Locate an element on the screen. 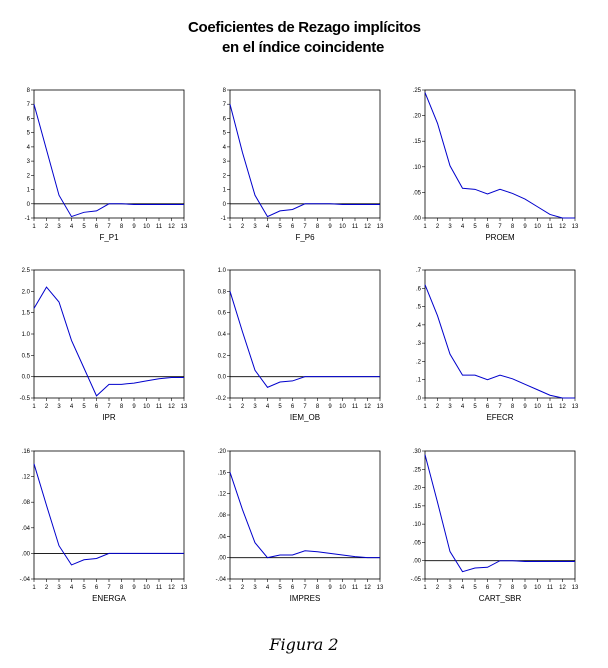 This screenshot has height=668, width=608. y-tick-label: .20 is located at coordinates (417, 489).